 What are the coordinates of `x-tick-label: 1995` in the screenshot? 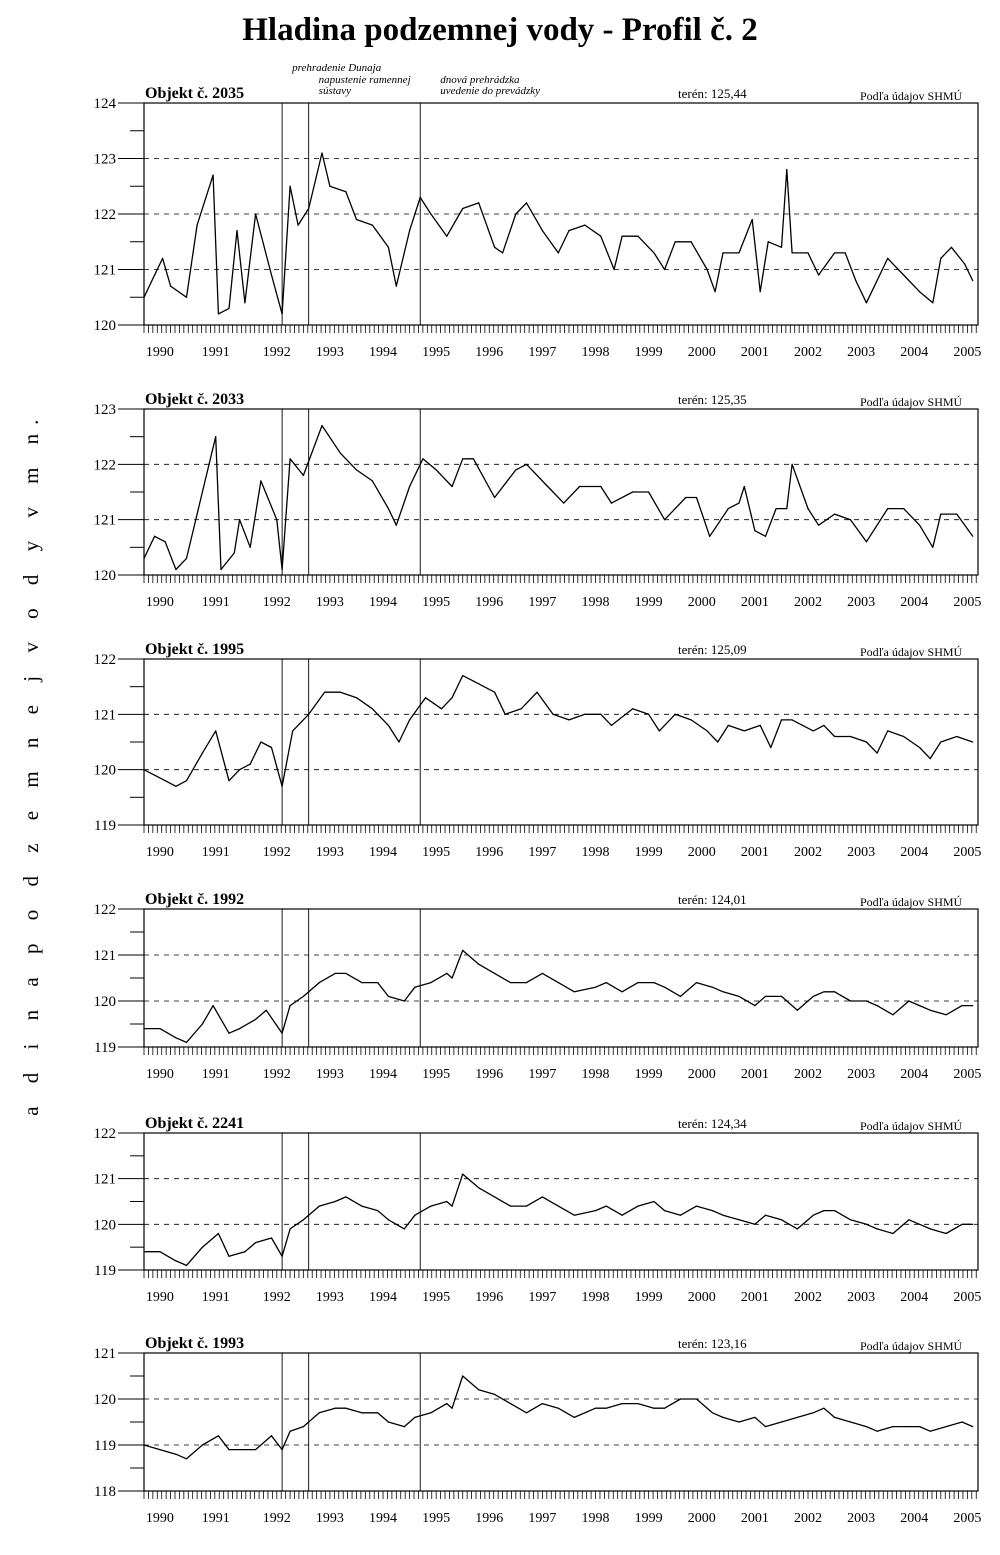 It's located at (436, 1297).